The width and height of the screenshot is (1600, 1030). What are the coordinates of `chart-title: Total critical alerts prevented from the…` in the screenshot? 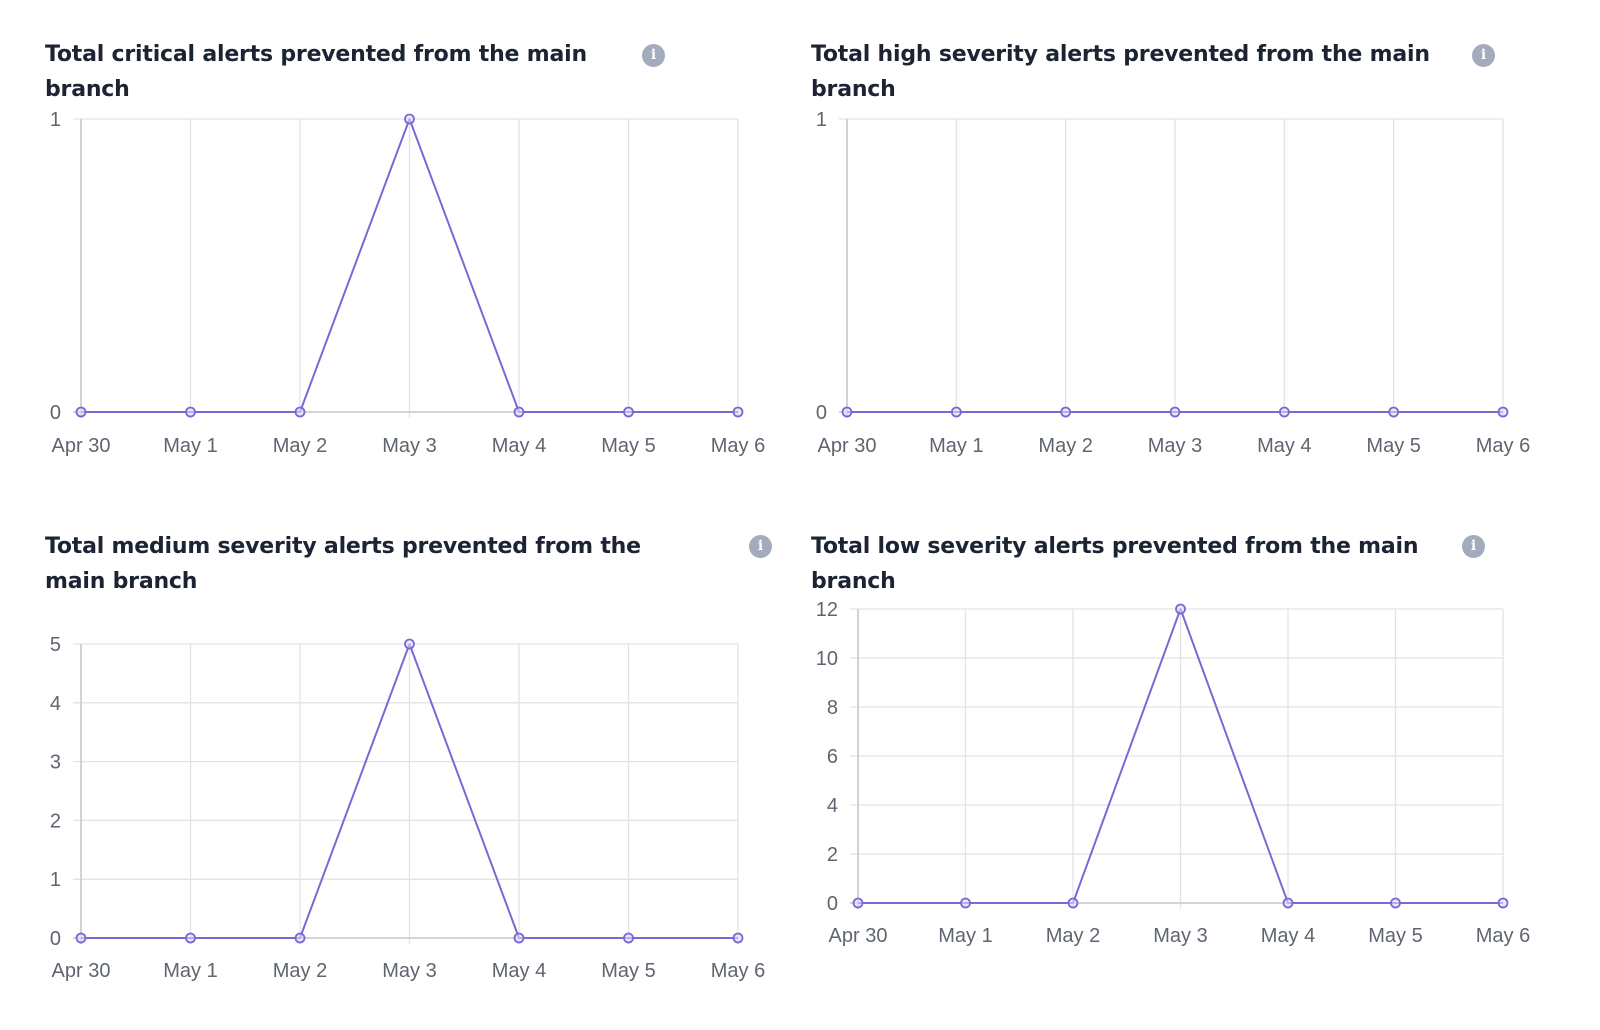 It's located at (316, 72).